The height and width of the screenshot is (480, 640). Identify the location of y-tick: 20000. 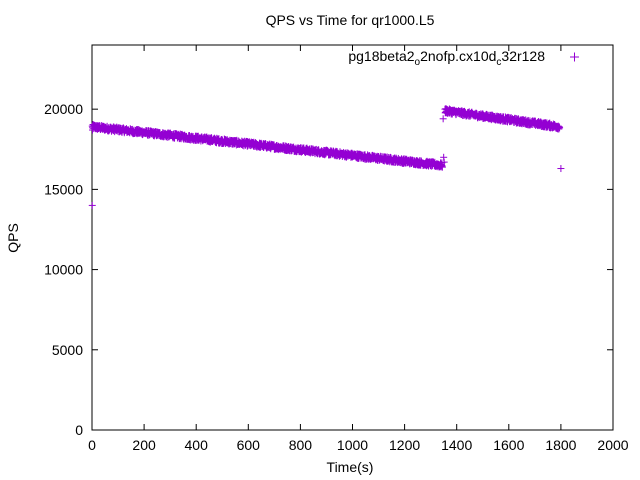
(328, 109).